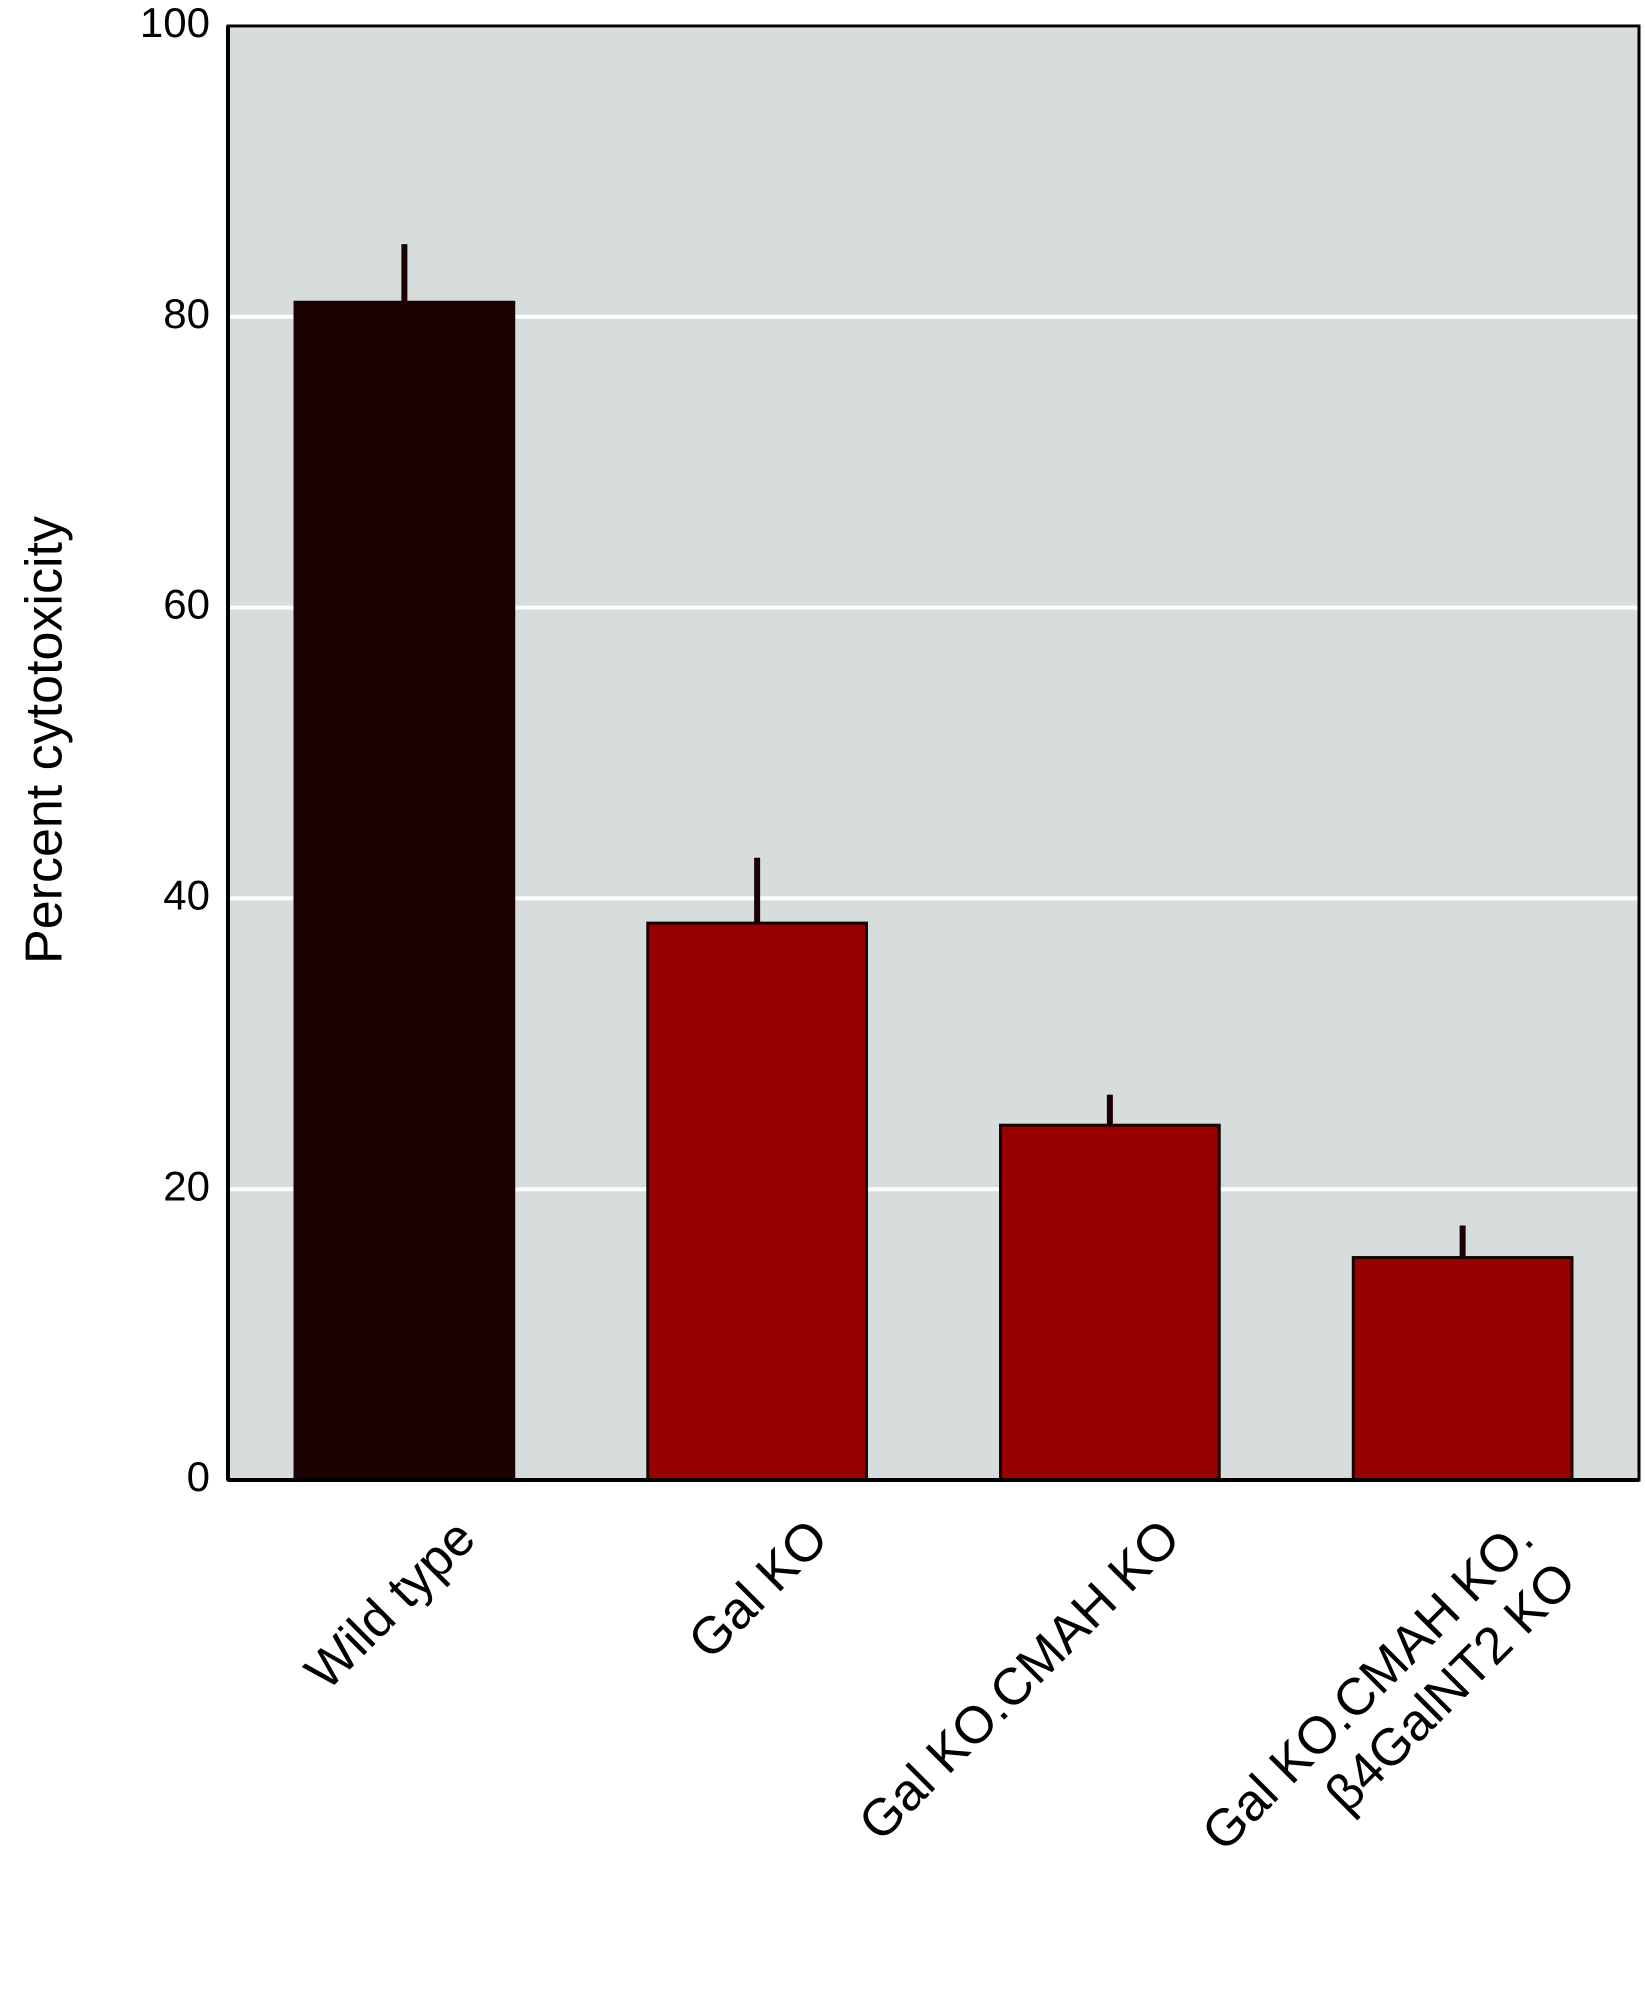 Image resolution: width=1645 pixels, height=1991 pixels. Describe the element at coordinates (186, 604) in the screenshot. I see `y-tick-label: 60` at that location.